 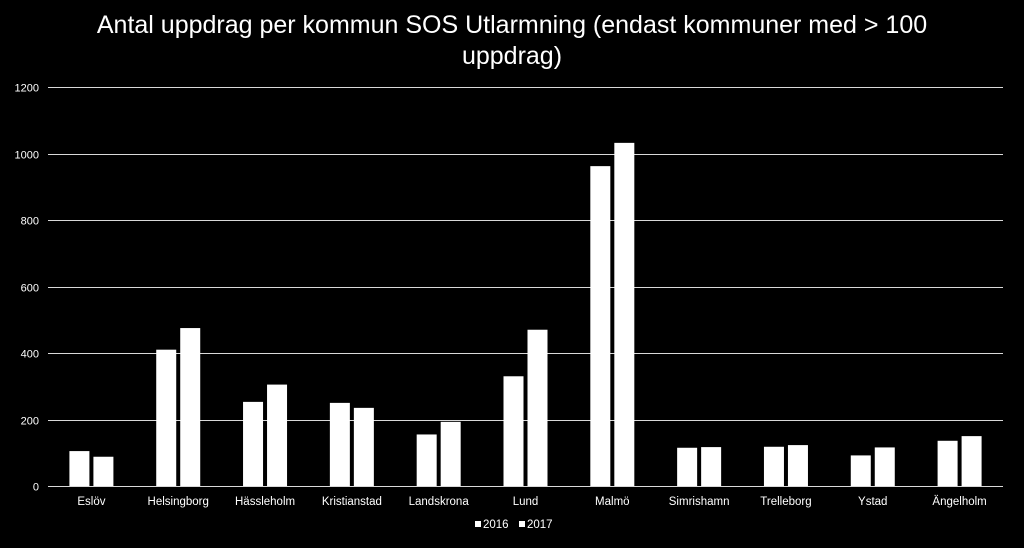 What do you see at coordinates (959, 502) in the screenshot?
I see `x-category-label: Ängelholm` at bounding box center [959, 502].